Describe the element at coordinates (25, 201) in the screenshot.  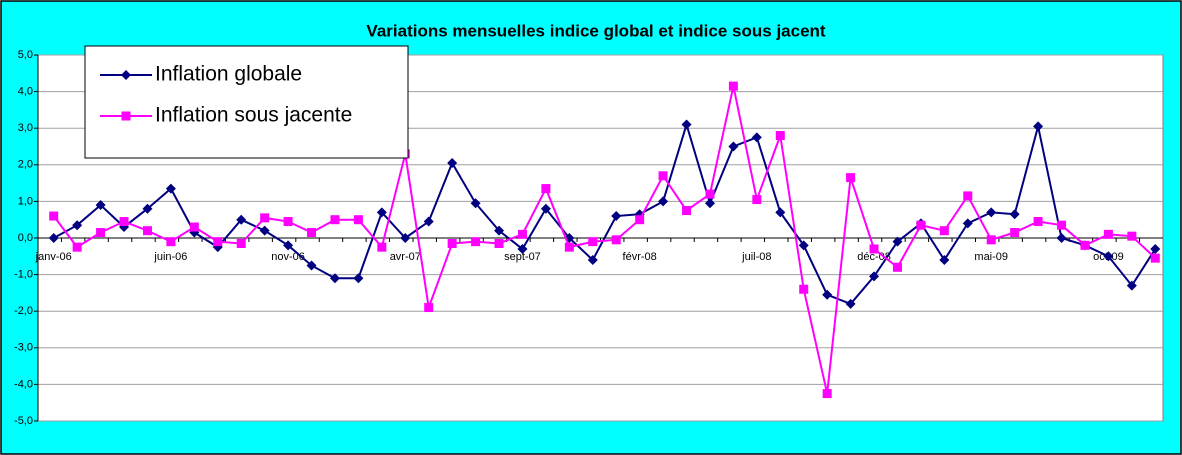
I see `y-tick-label: 1,0` at that location.